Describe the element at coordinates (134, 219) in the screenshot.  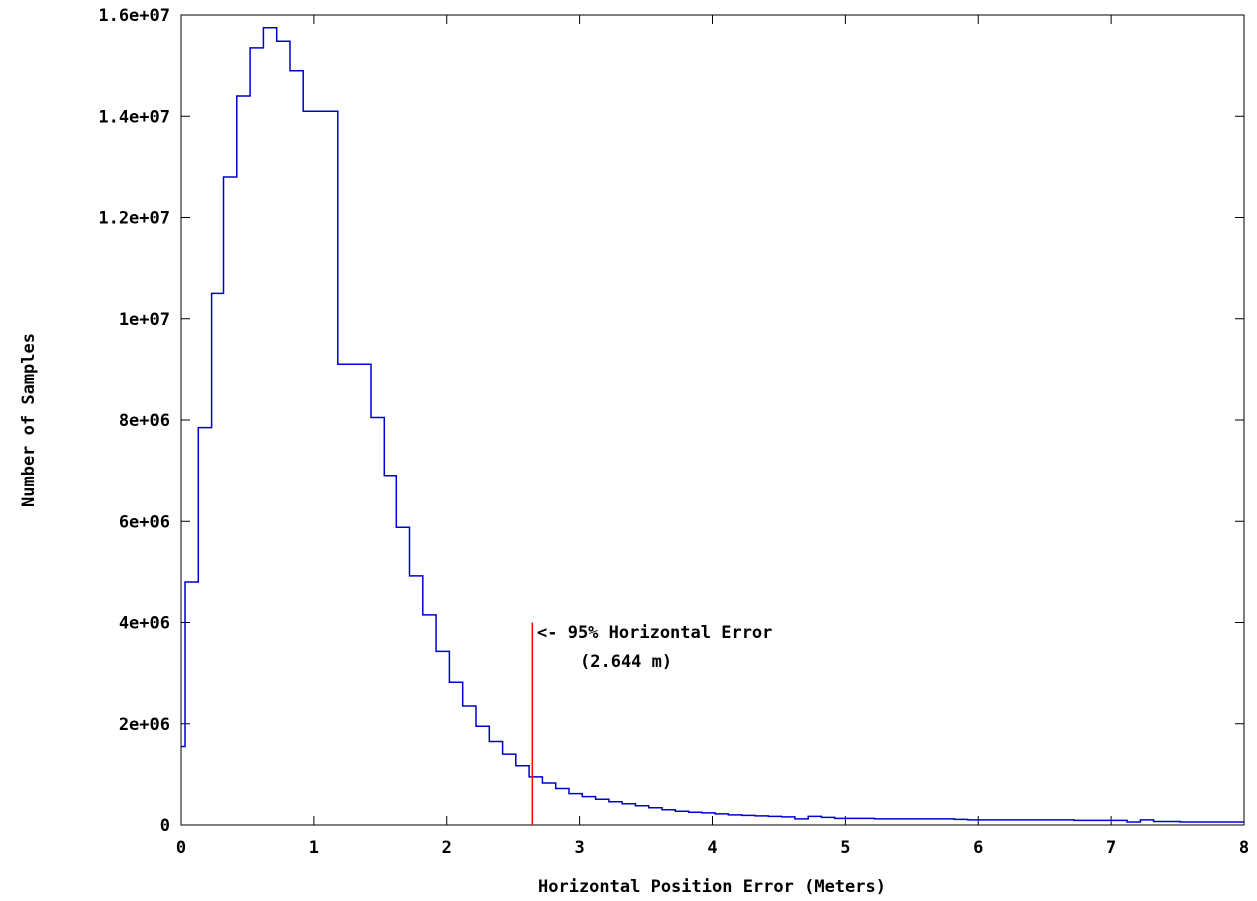
I see `y-tick-label: 1.2e+07` at that location.